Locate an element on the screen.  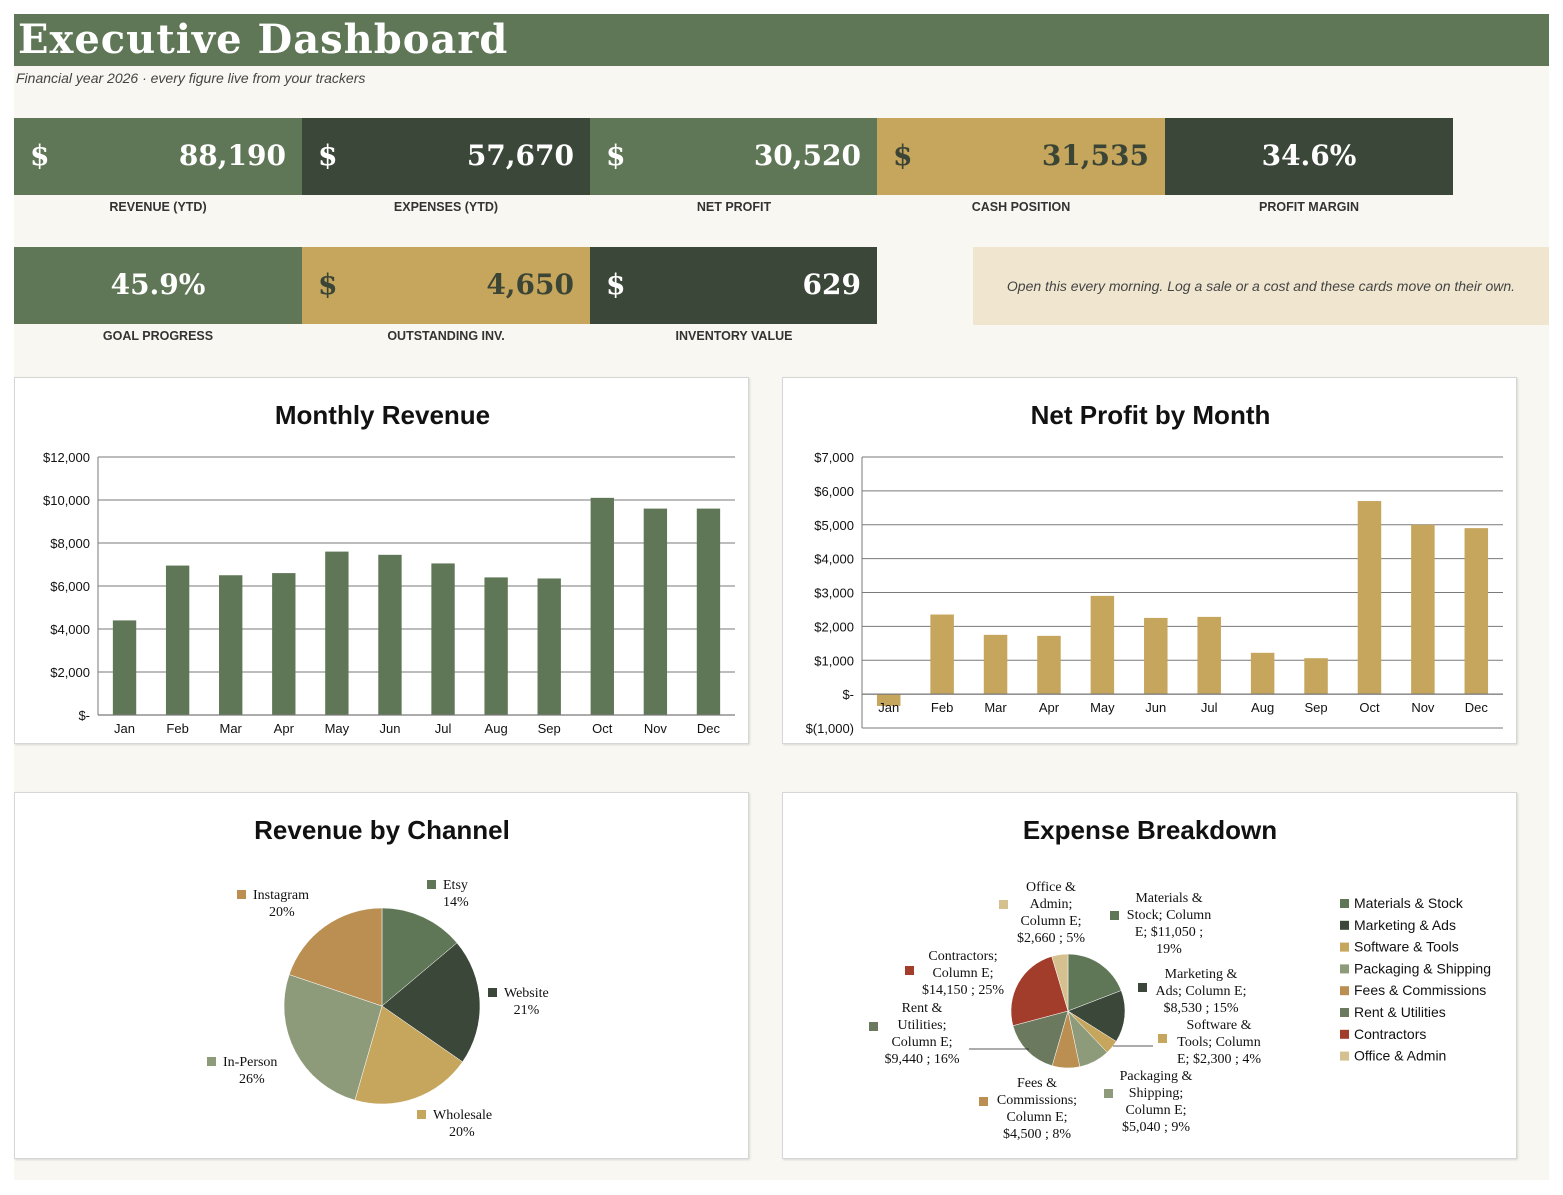
kpi-value: 30,520 is located at coordinates (807, 155).